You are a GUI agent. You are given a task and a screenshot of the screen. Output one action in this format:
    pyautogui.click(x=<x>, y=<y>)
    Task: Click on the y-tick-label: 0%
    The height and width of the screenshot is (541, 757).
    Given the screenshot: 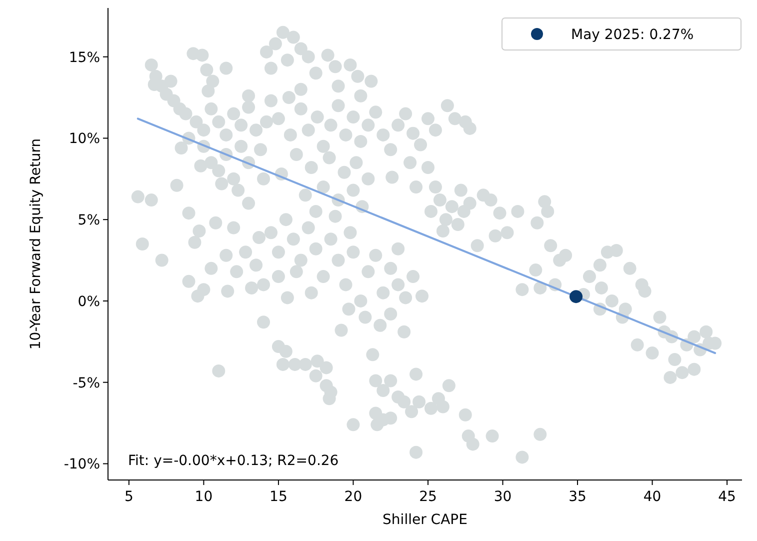 What is the action you would take?
    pyautogui.click(x=89, y=302)
    